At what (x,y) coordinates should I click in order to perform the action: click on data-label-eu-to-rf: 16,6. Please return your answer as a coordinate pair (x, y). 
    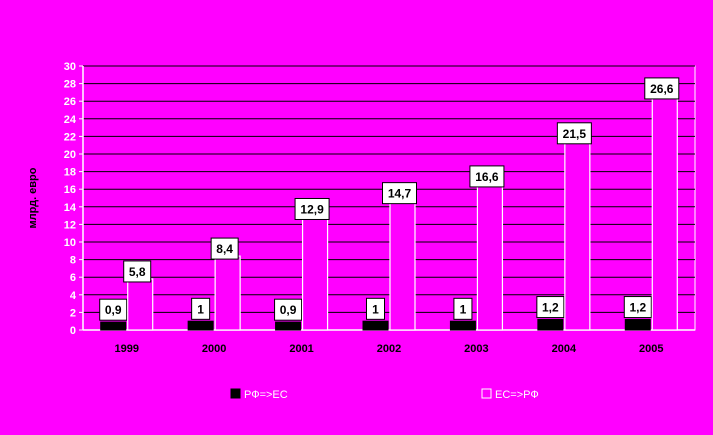
    Looking at the image, I should click on (487, 177).